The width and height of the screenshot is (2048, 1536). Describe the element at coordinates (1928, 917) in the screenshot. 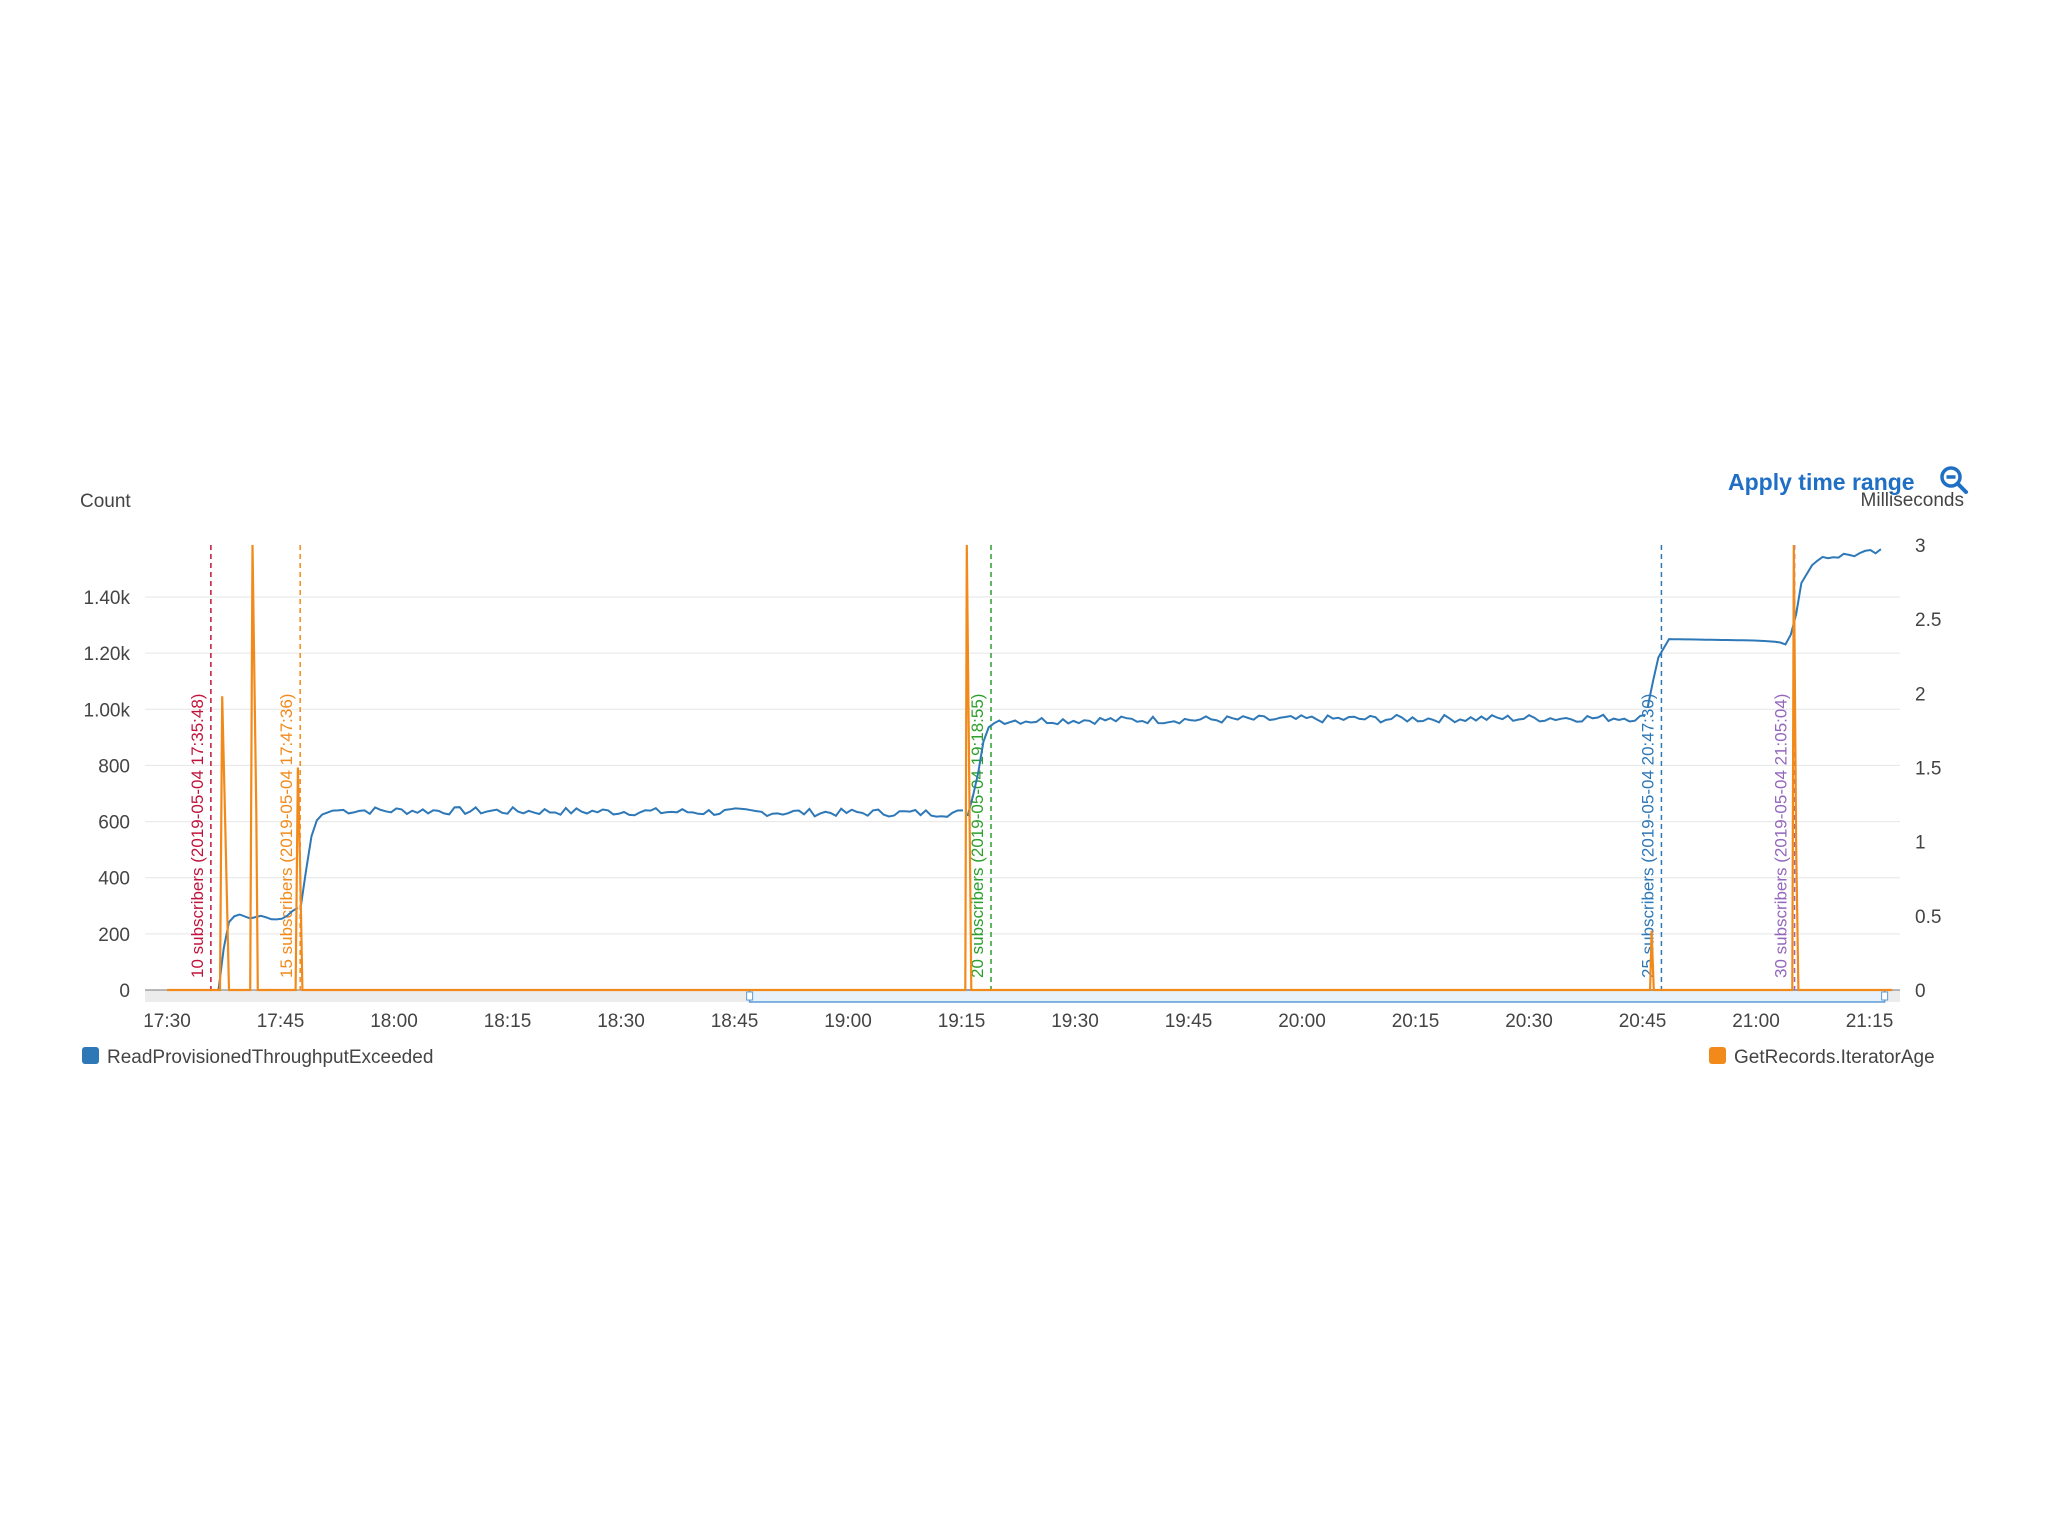

I see `right-tick-label: 0.5` at that location.